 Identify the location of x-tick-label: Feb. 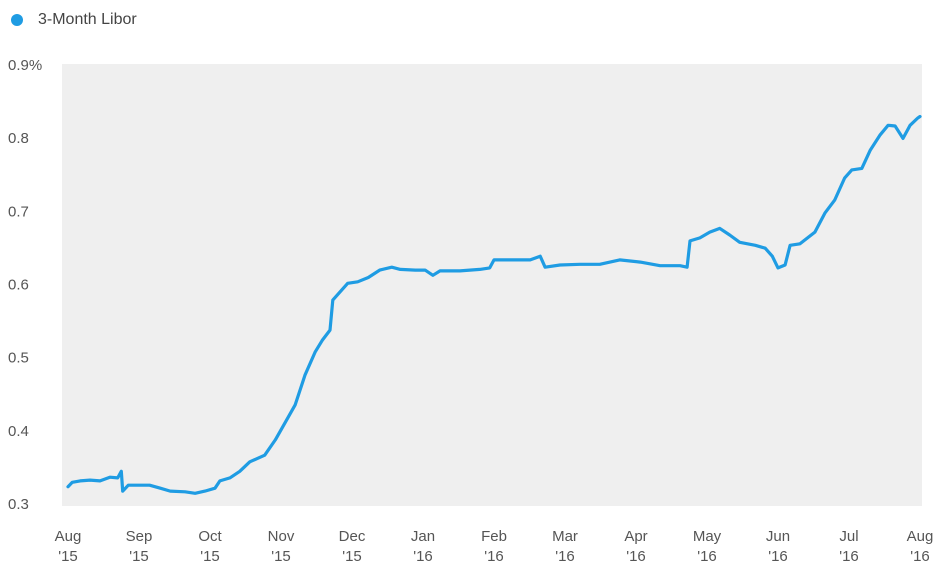
(494, 536).